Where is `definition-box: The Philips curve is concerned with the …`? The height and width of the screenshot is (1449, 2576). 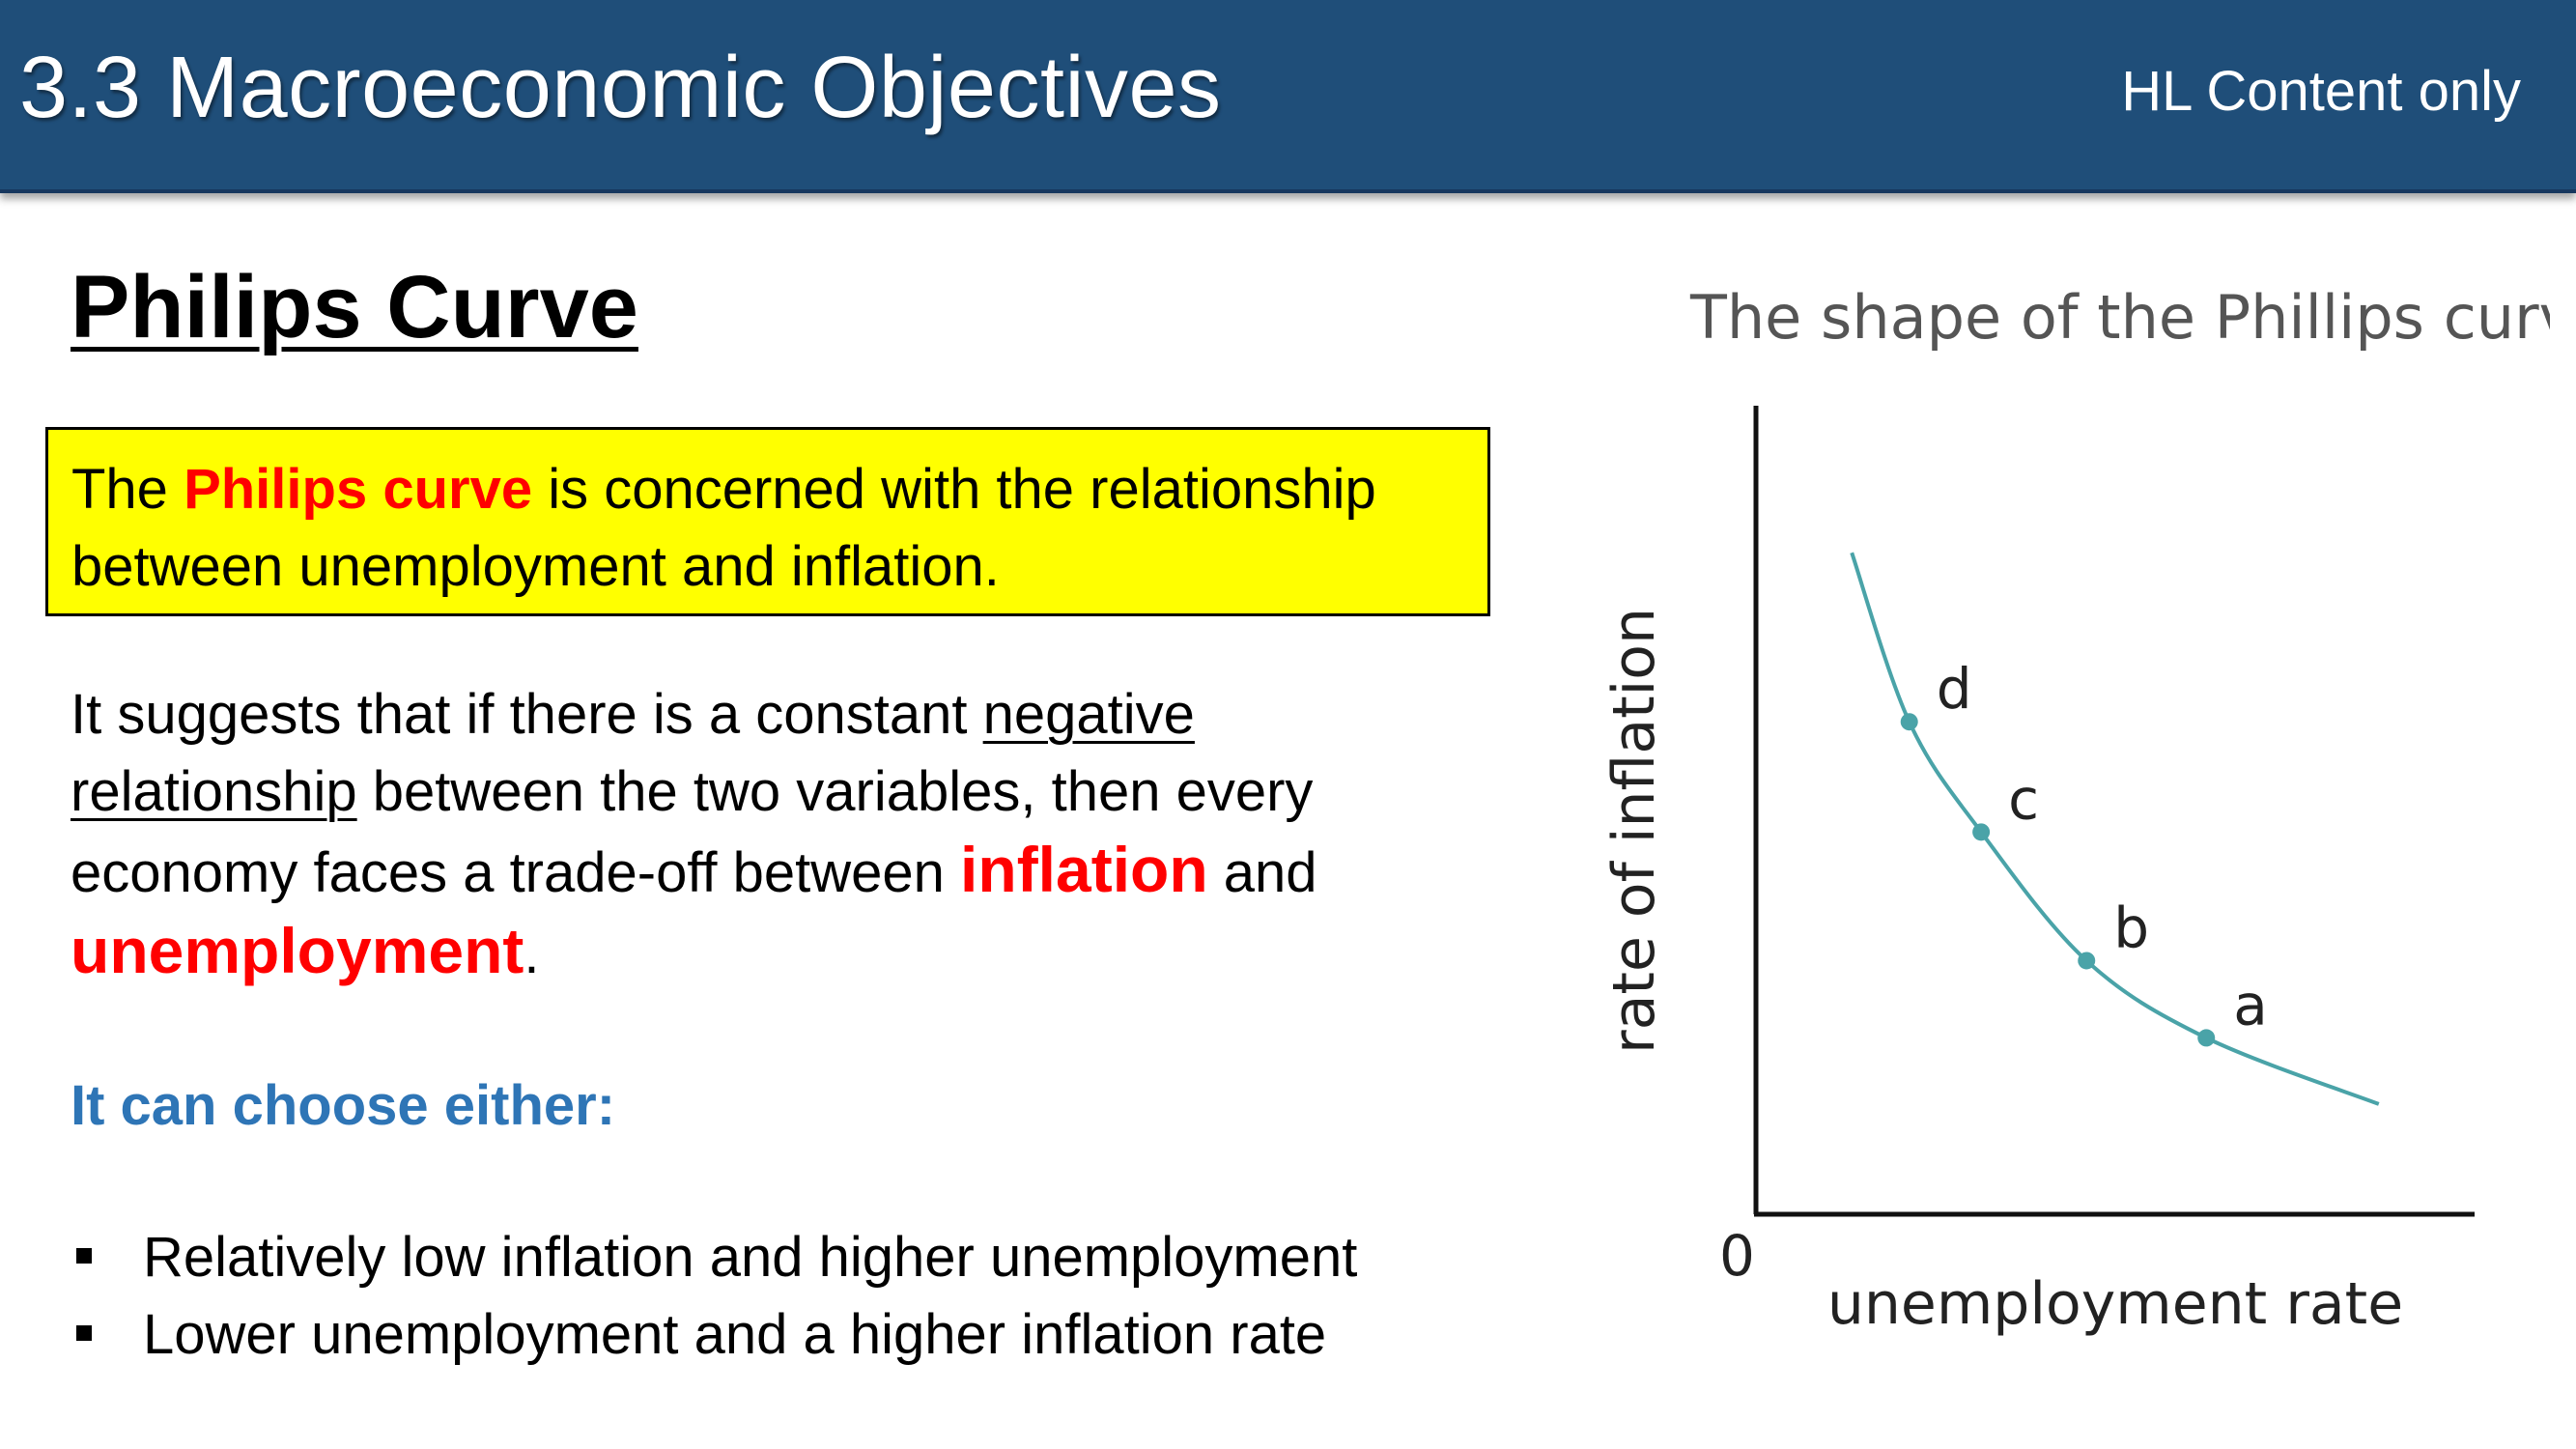 definition-box: The Philips curve is concerned with the … is located at coordinates (767, 521).